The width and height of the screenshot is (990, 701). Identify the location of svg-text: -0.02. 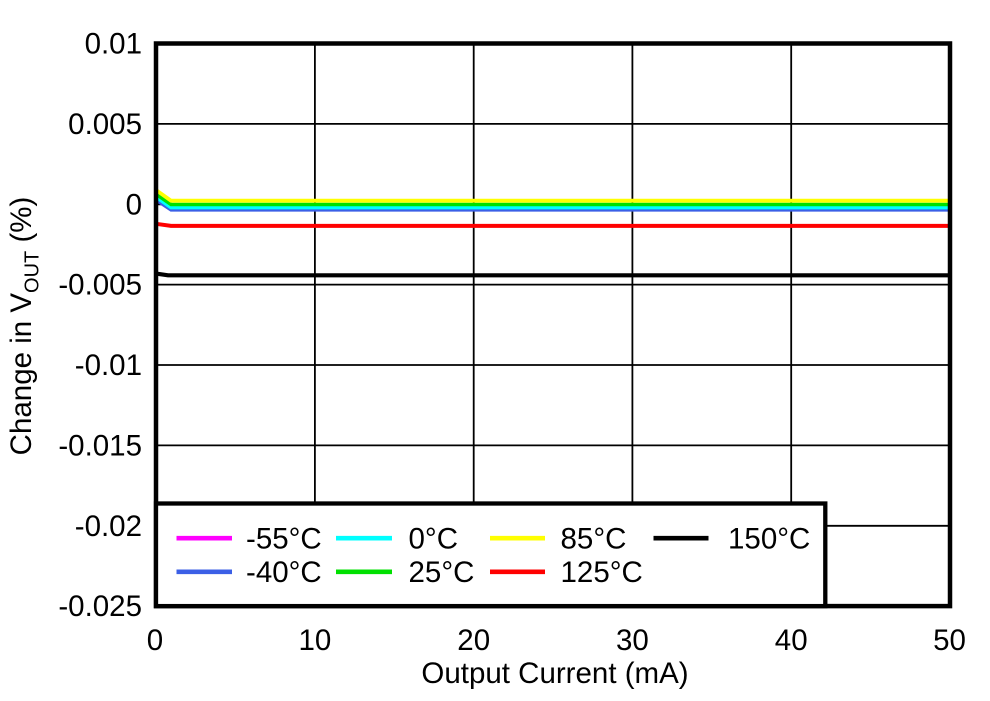
(108, 526).